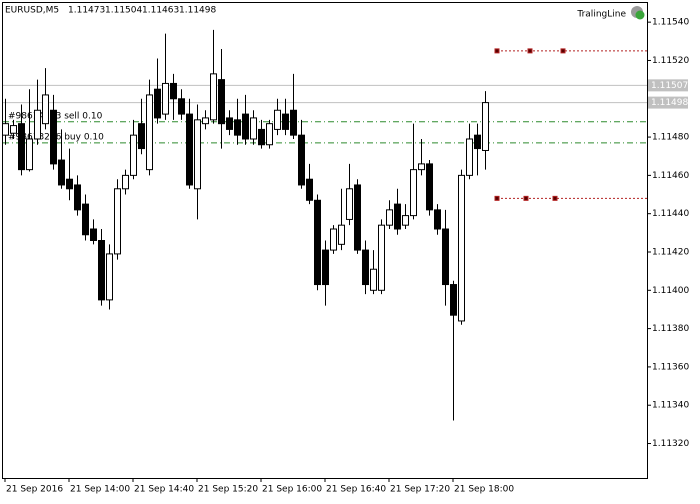  Describe the element at coordinates (670, 252) in the screenshot. I see `y-tick-label: 1.11420` at that location.